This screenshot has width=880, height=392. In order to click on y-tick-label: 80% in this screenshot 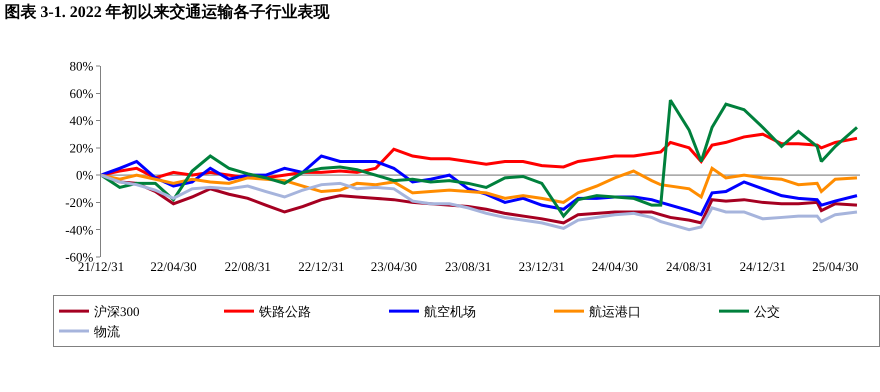, I will do `click(82, 66)`.